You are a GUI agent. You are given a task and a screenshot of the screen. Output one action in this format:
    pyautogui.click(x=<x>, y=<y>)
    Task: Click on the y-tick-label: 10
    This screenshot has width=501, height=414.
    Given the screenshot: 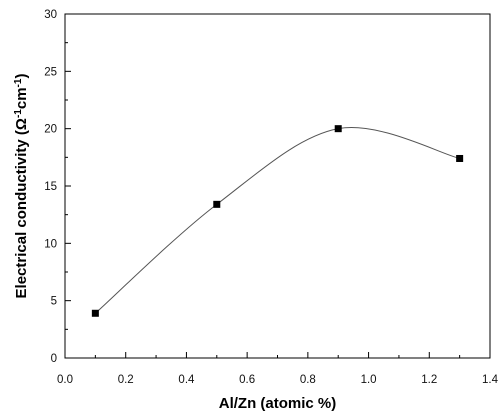 What is the action you would take?
    pyautogui.click(x=50, y=244)
    